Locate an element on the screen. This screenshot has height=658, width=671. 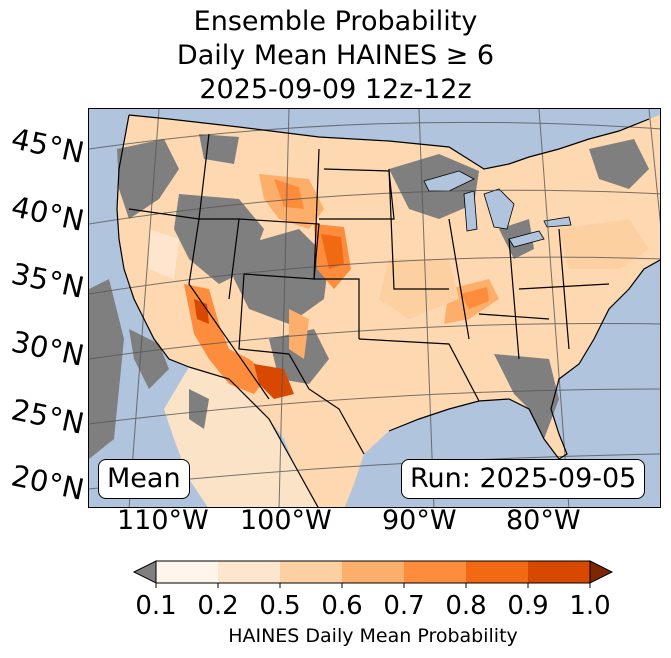
title-line-2: Daily Mean HAINES ≥ 6 is located at coordinates (335, 55).